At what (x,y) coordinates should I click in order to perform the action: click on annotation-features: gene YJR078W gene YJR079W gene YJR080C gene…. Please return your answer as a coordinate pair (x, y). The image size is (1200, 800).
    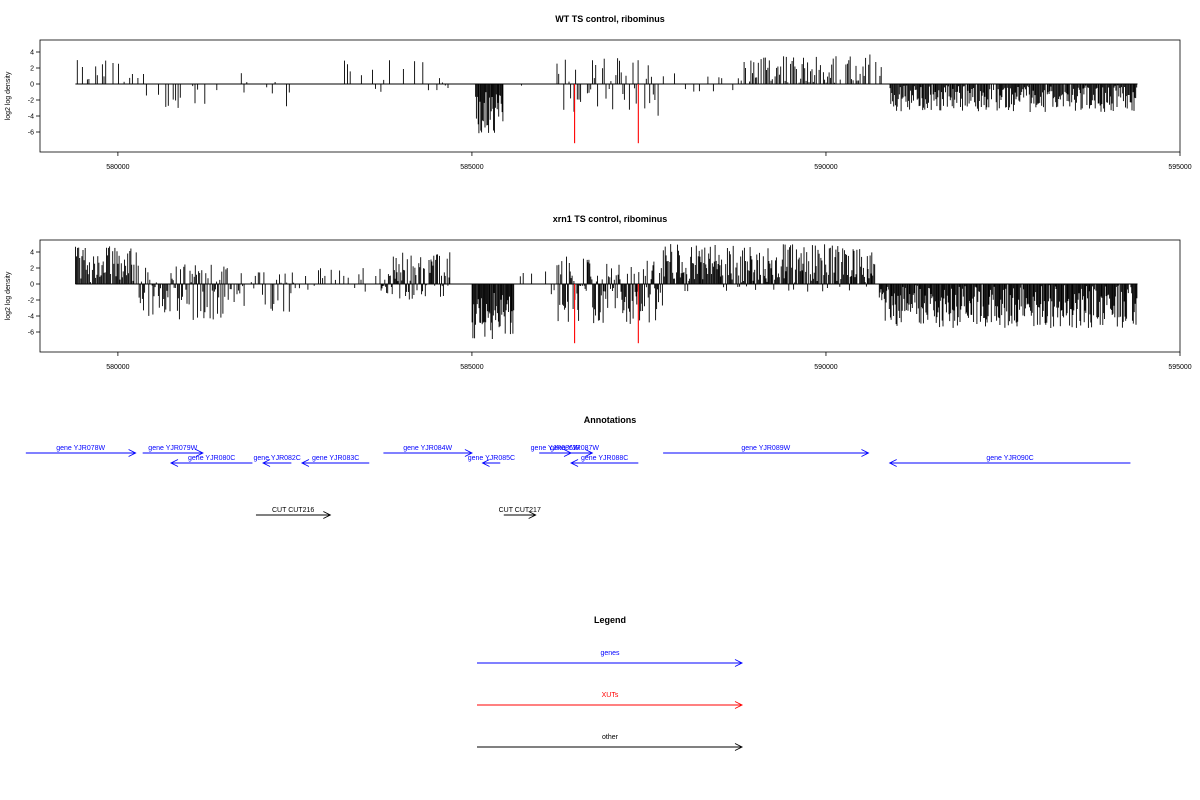
    Looking at the image, I should click on (578, 482).